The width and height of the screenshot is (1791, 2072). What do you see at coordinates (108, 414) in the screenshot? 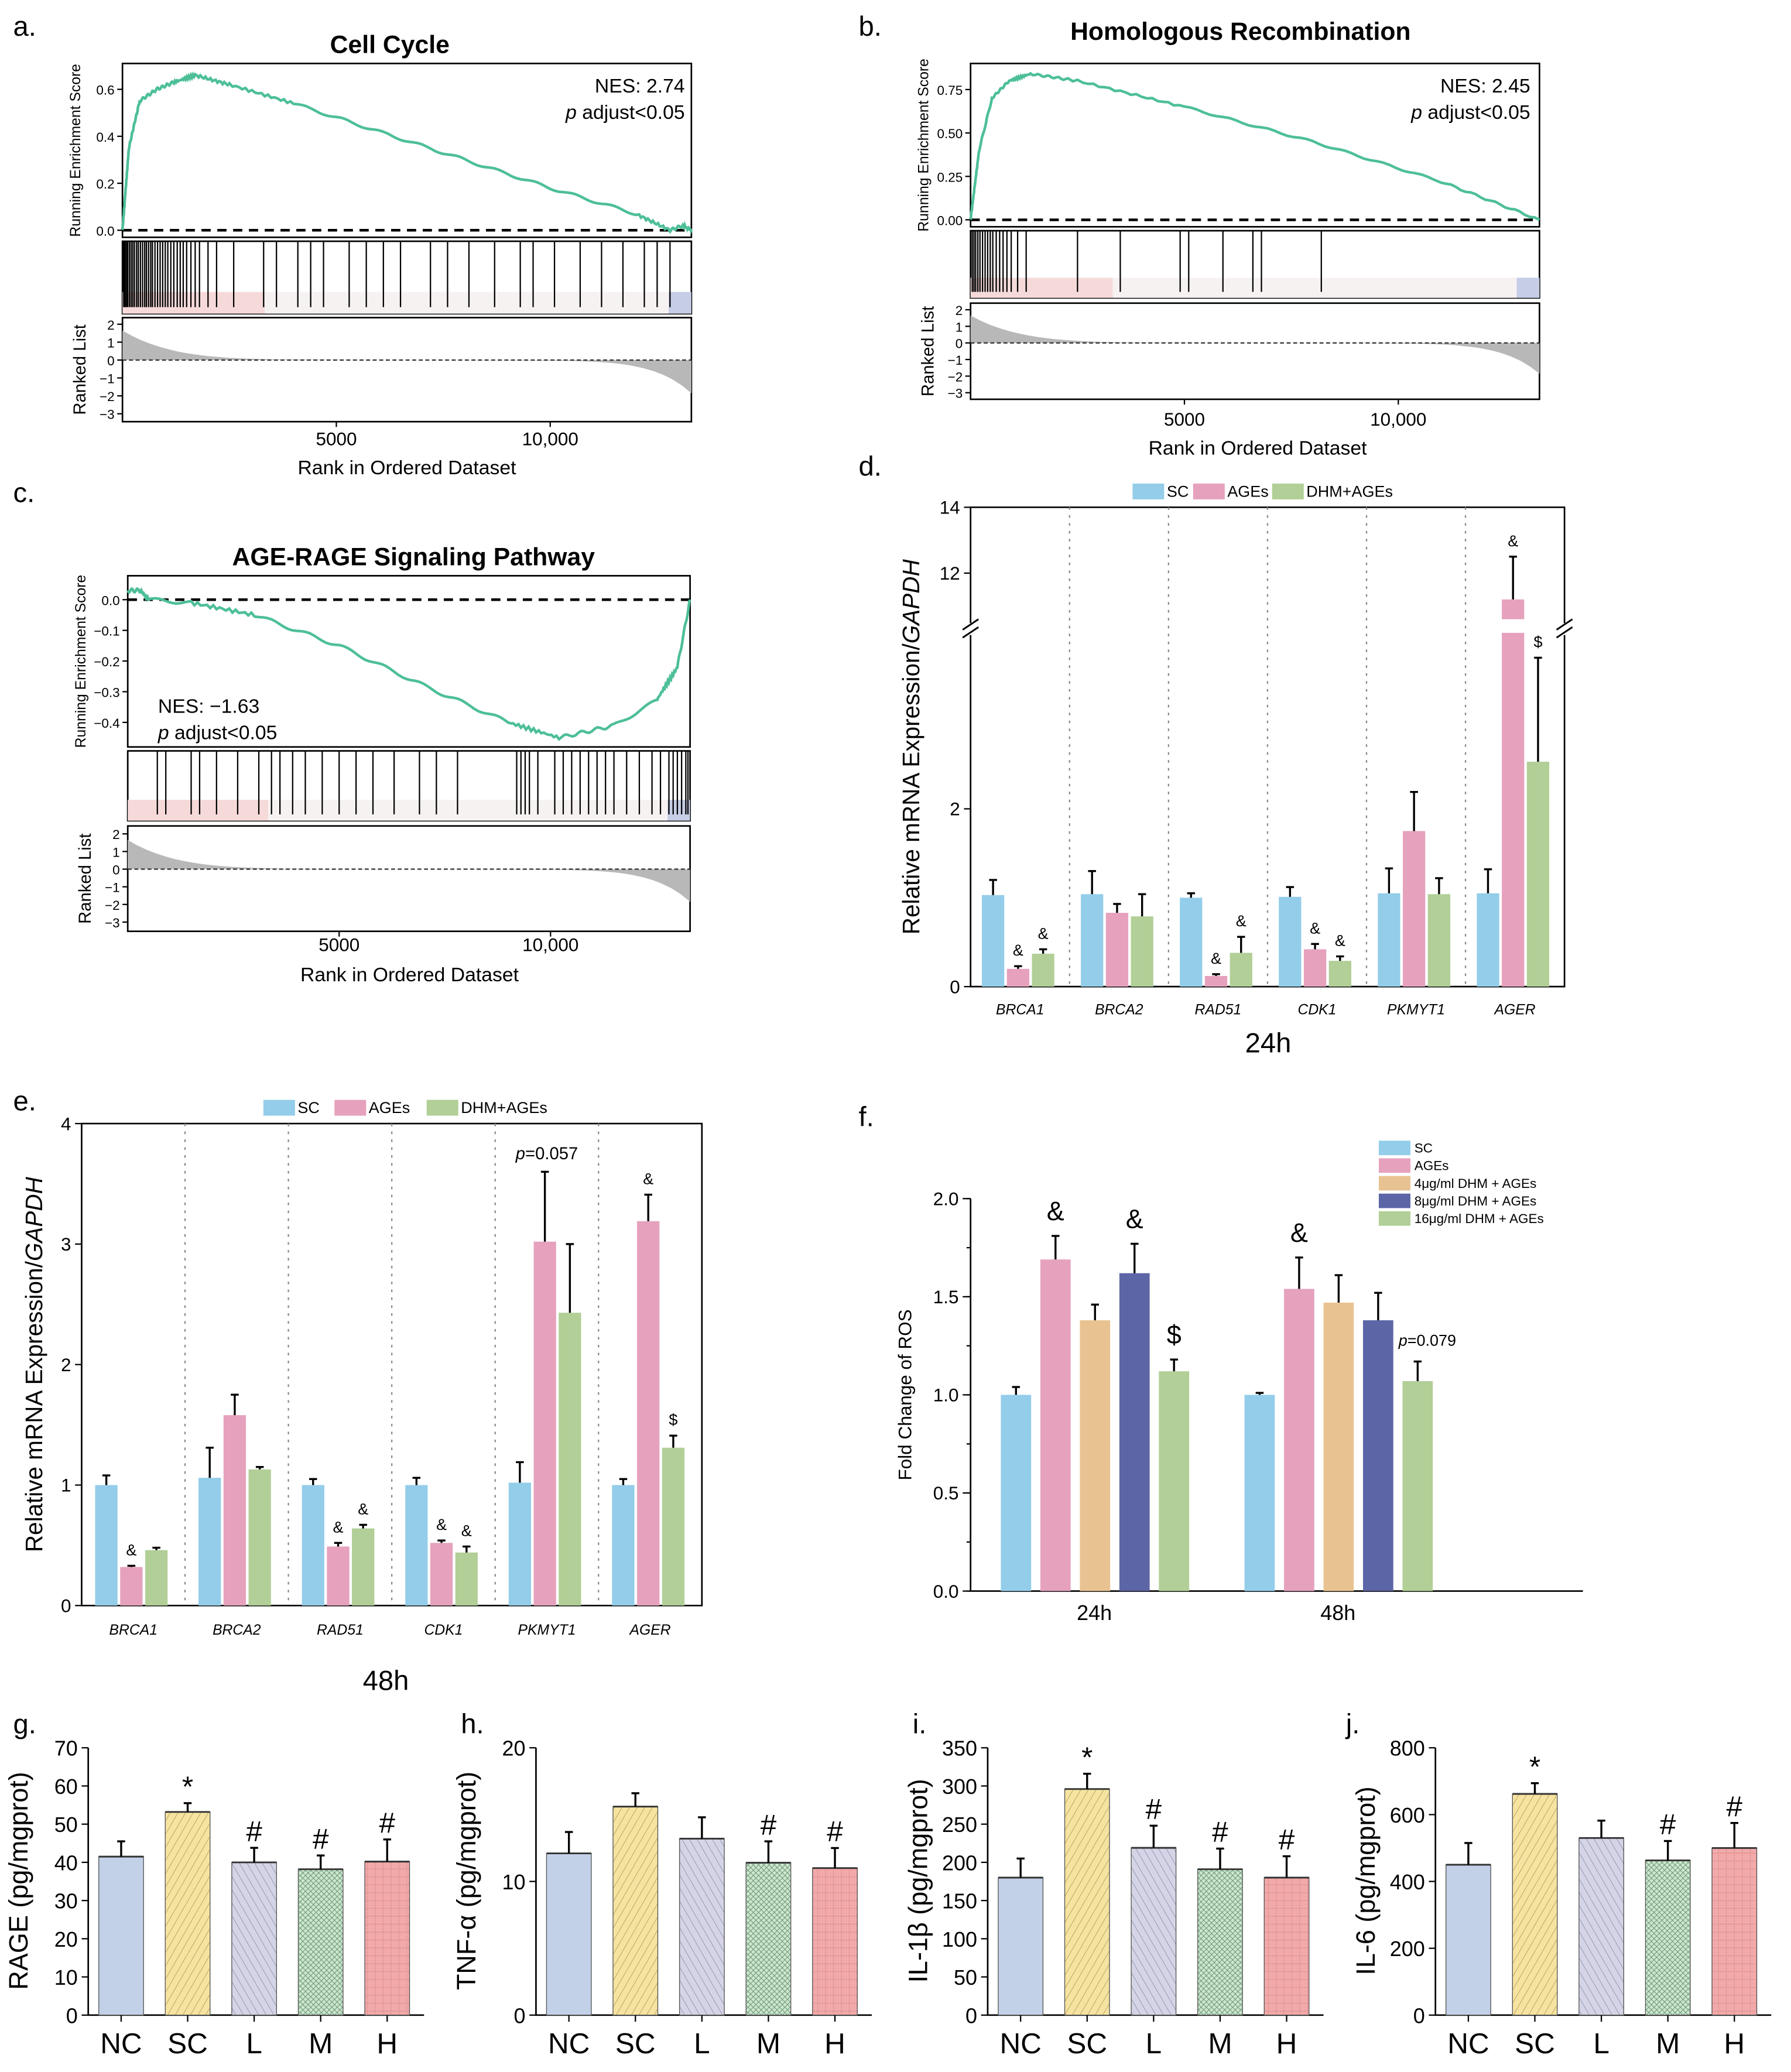
I see `rank-tick-label: −3` at bounding box center [108, 414].